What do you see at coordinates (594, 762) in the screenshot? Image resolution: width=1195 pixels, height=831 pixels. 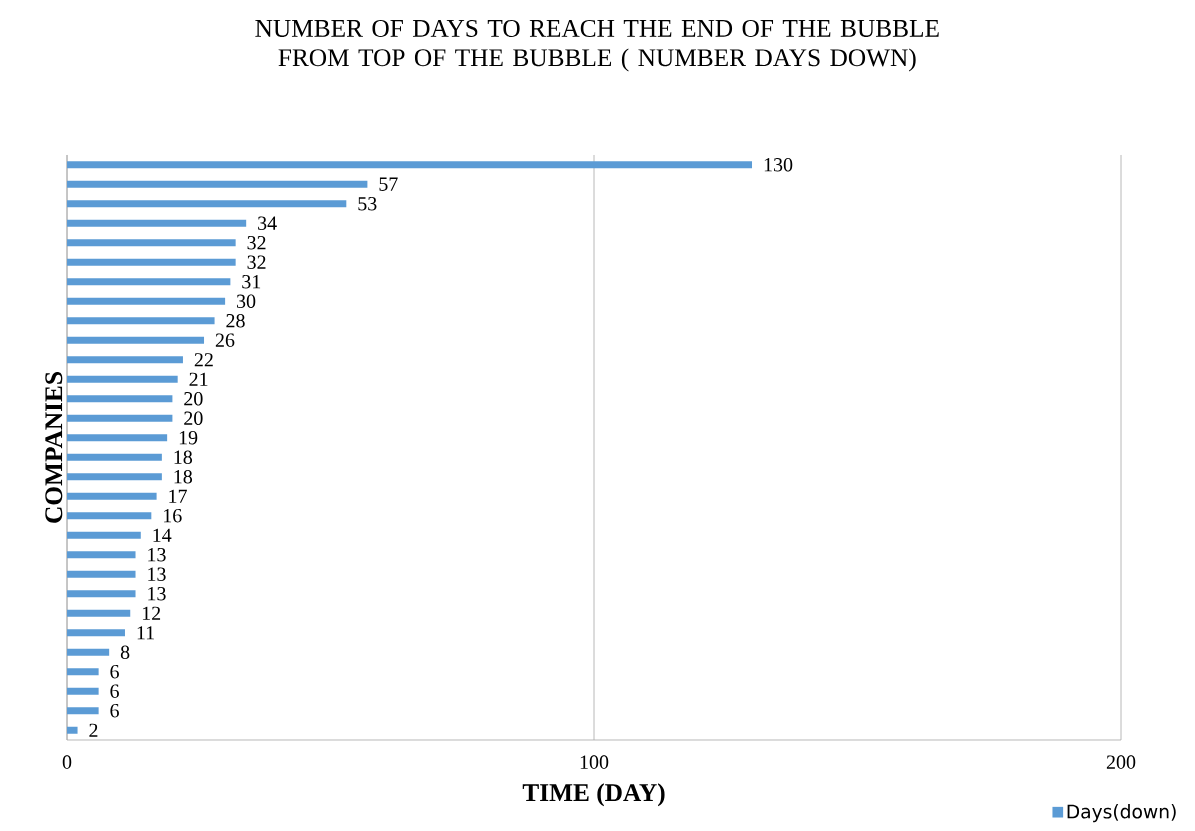 I see `x-tick-label: 100` at bounding box center [594, 762].